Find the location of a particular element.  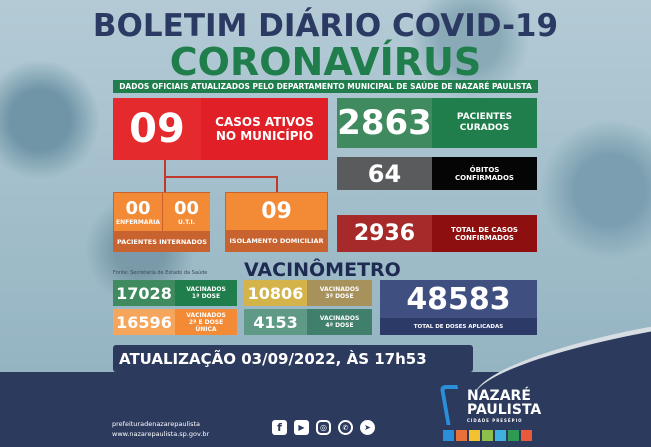

hospitalized-label: PACIENTES INTERNADOS is located at coordinates (162, 241).